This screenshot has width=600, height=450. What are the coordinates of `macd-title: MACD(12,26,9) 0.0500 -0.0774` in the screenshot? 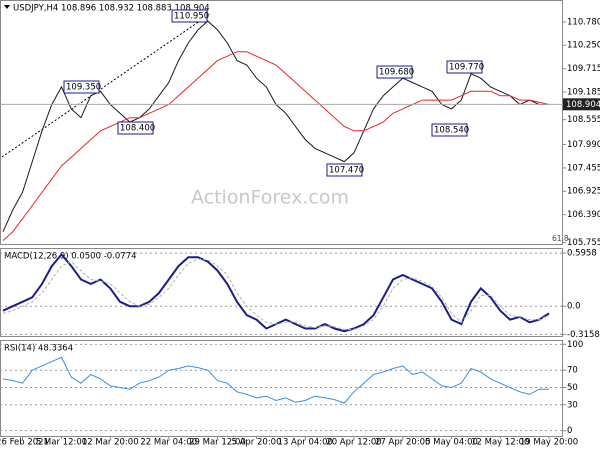 It's located at (70, 257).